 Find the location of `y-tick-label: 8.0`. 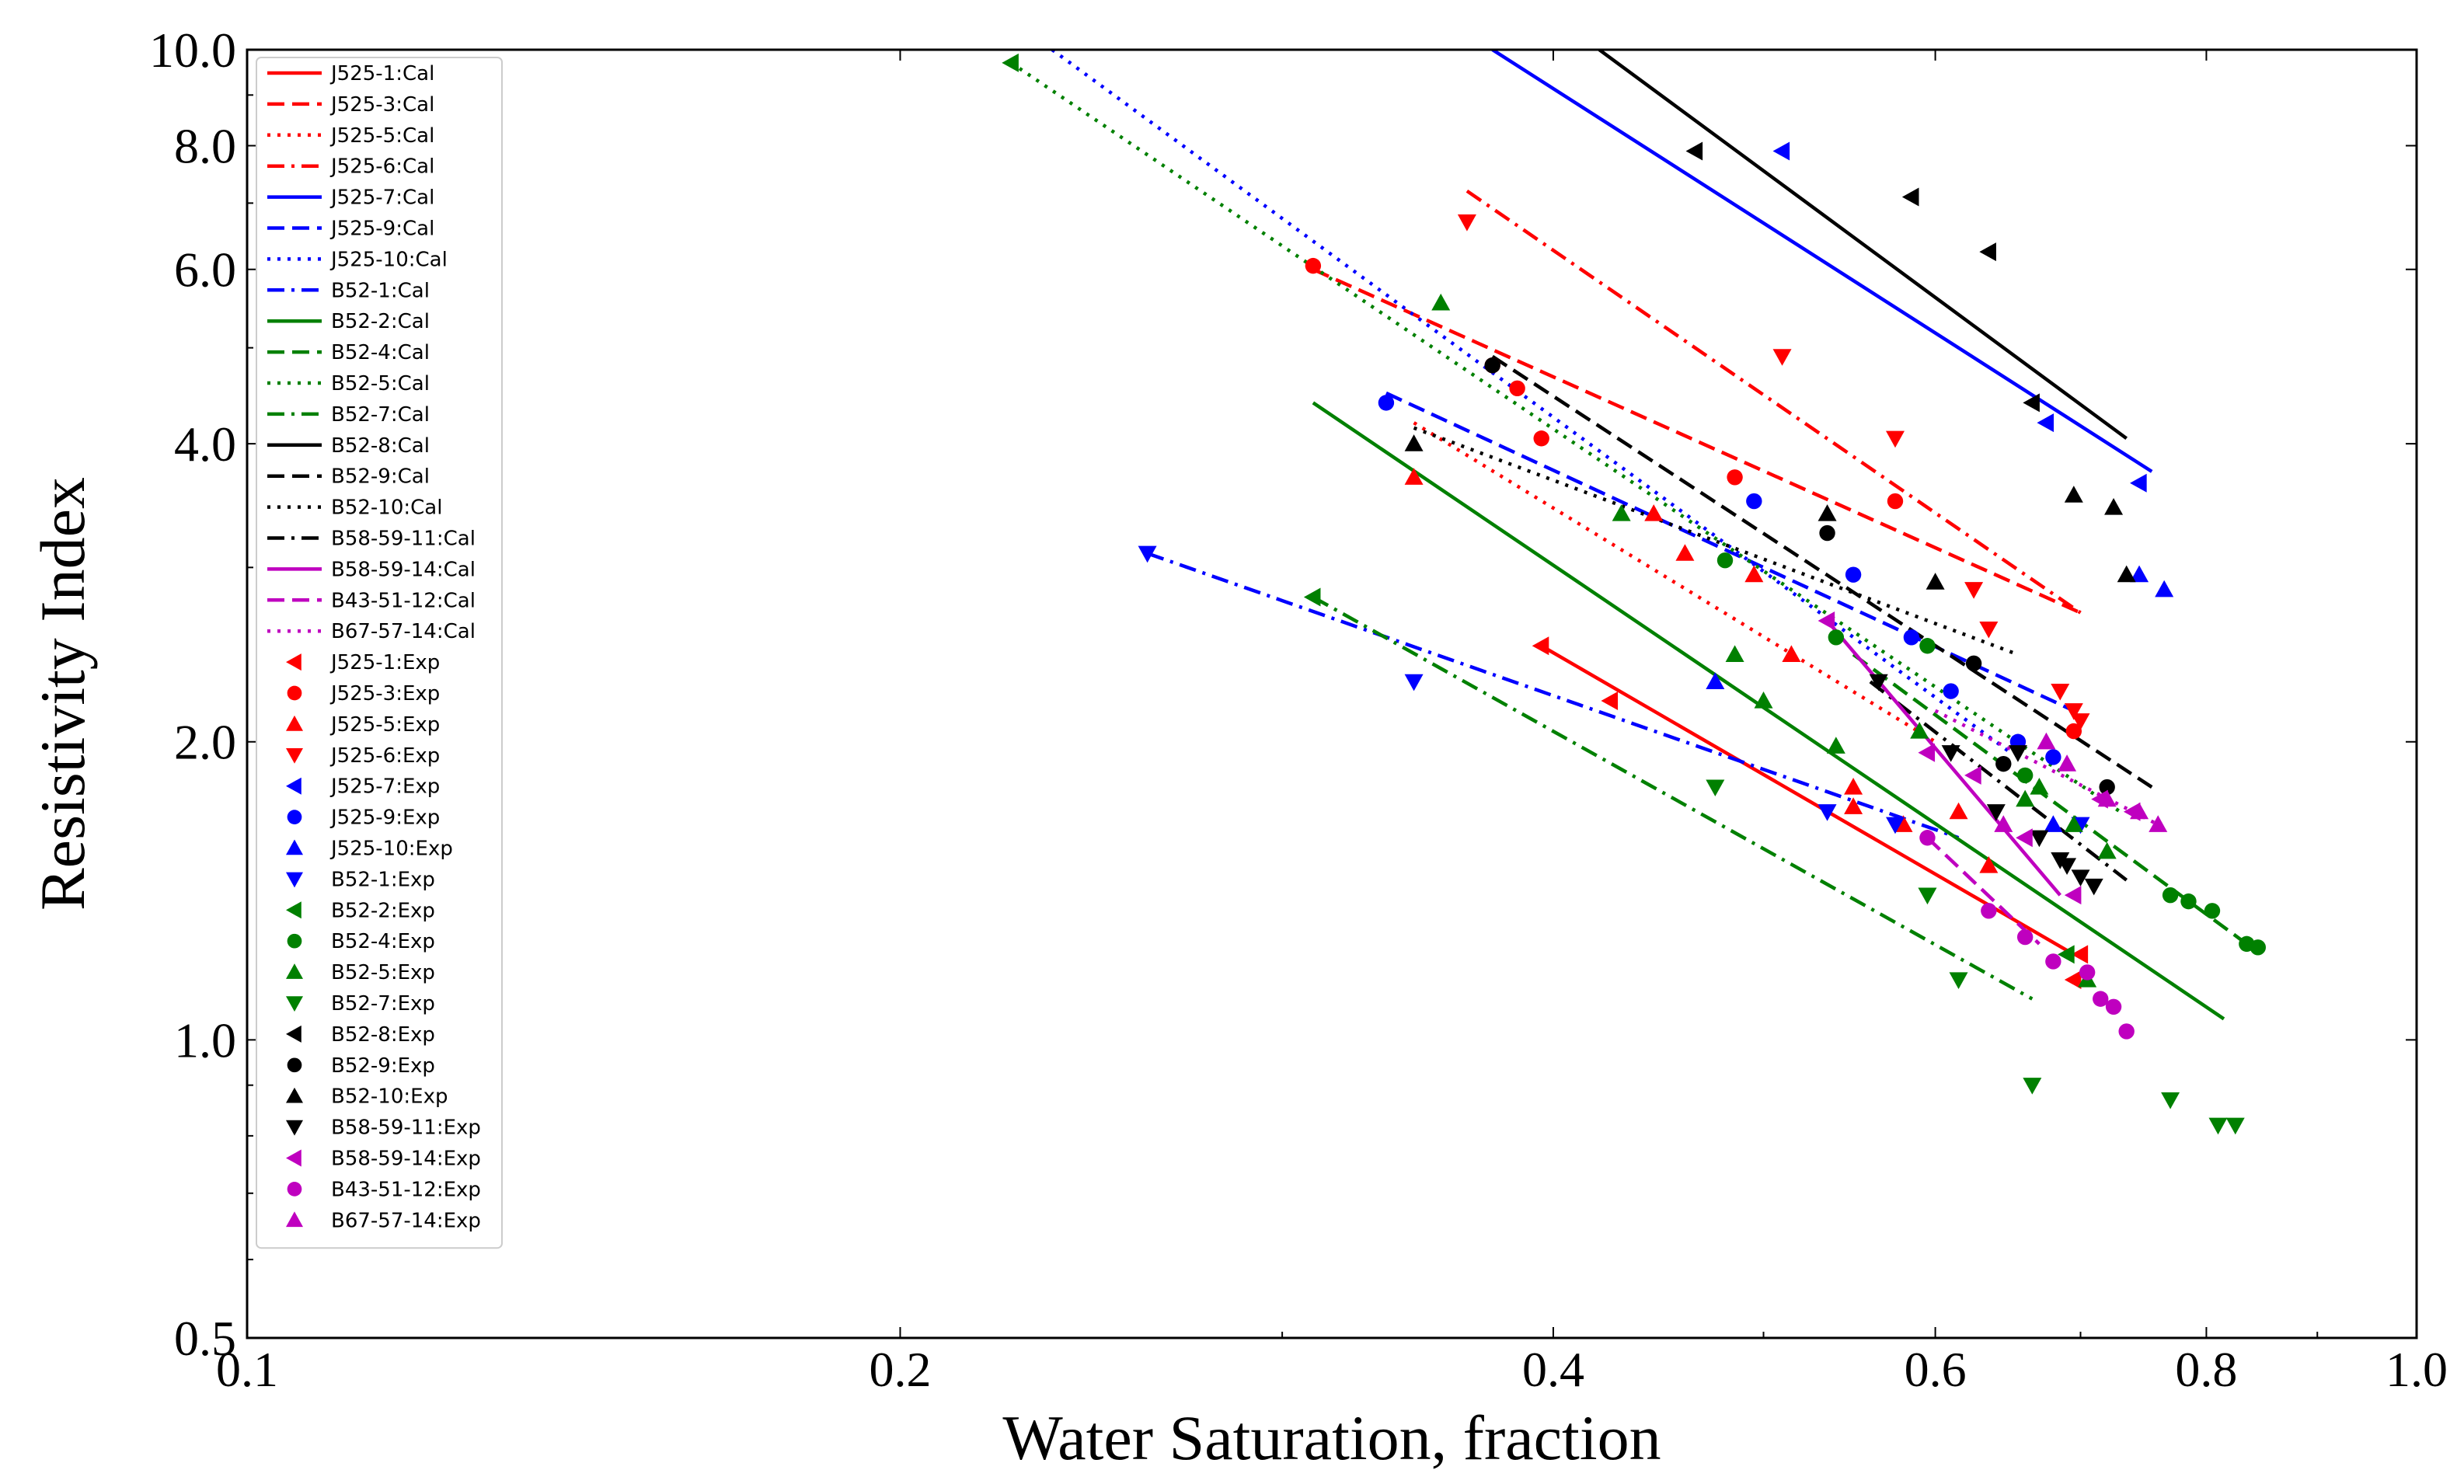

y-tick-label: 8.0 is located at coordinates (205, 145).